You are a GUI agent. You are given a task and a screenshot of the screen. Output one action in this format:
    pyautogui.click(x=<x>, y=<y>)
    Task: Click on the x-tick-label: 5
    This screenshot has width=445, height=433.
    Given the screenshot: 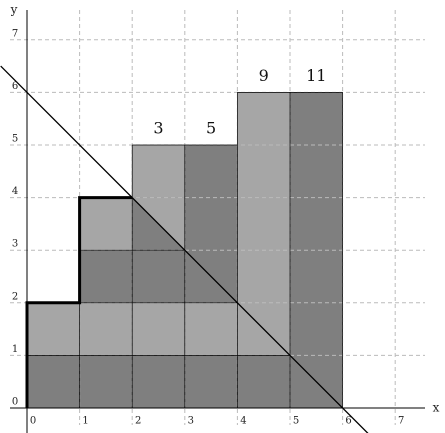 What is the action you would take?
    pyautogui.click(x=296, y=421)
    